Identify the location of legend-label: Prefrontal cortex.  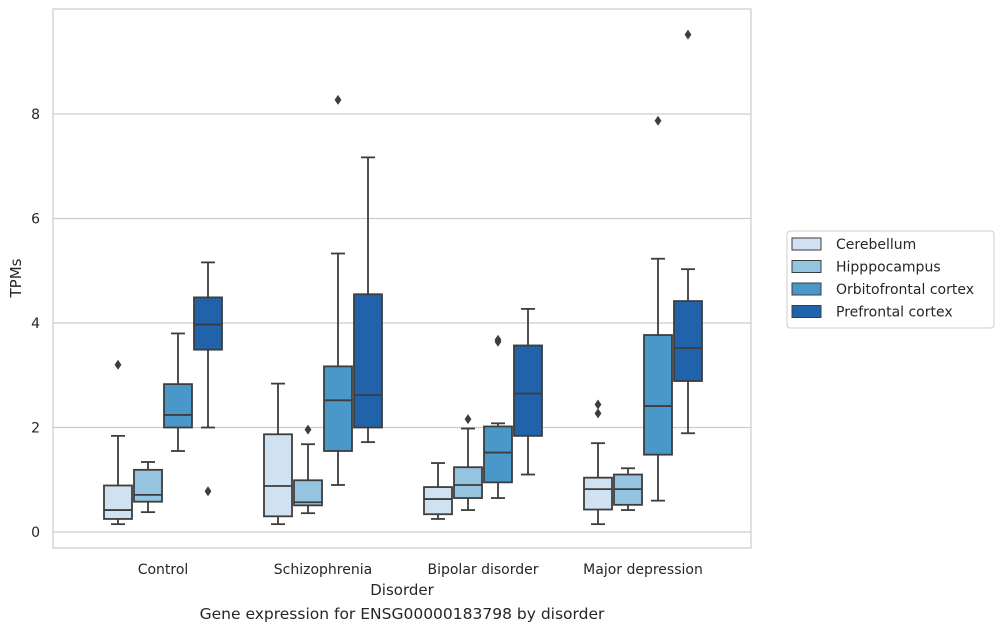
(894, 313).